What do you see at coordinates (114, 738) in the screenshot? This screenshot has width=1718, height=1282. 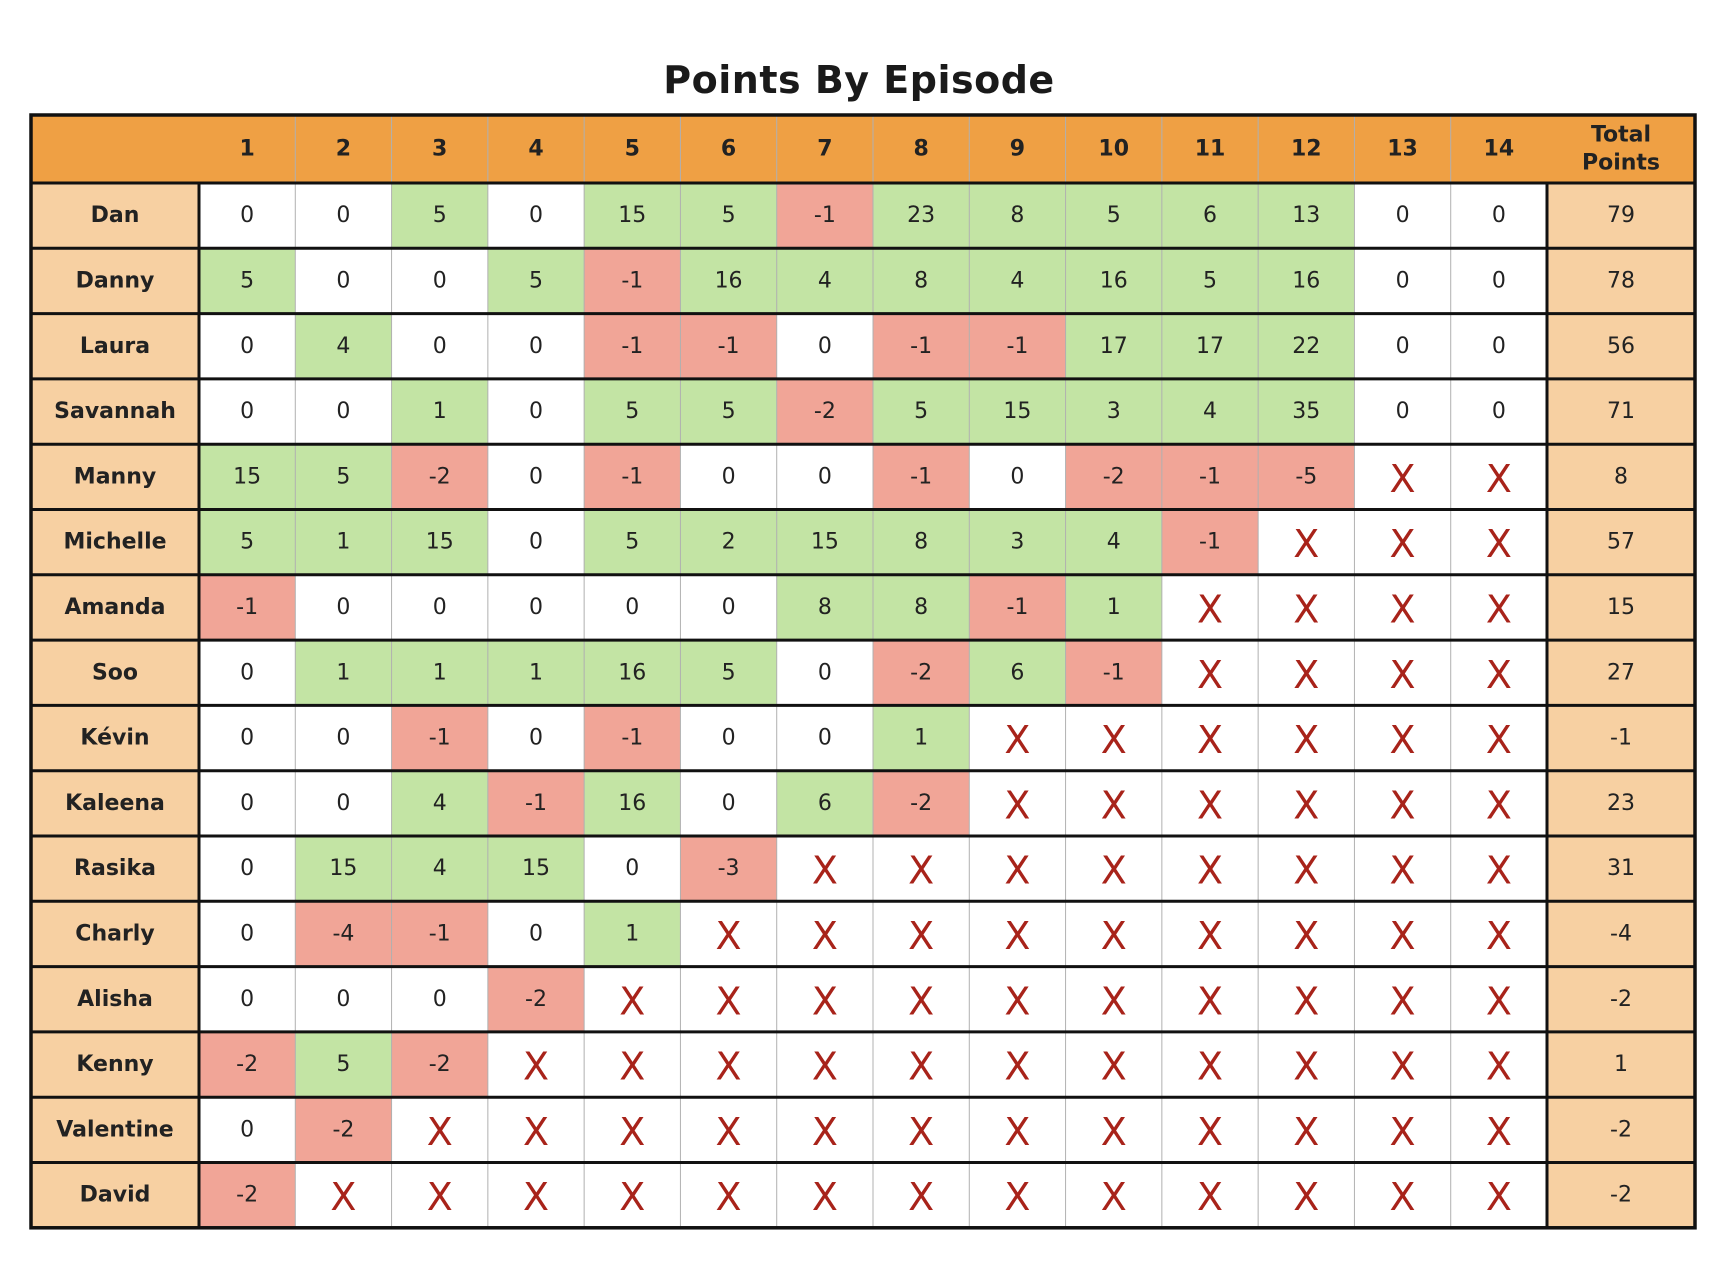 I see `contestant-name: Kévin` at bounding box center [114, 738].